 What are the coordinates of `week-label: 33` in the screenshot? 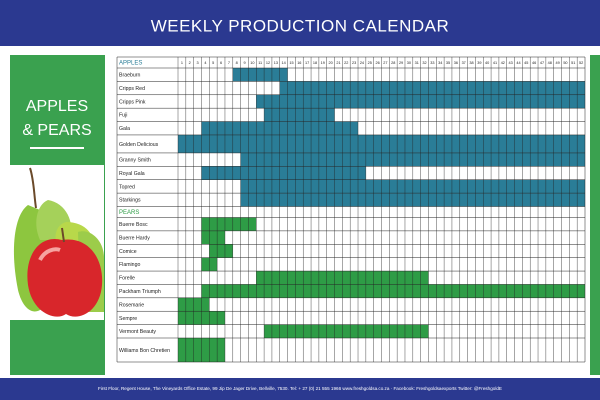 It's located at (432, 63).